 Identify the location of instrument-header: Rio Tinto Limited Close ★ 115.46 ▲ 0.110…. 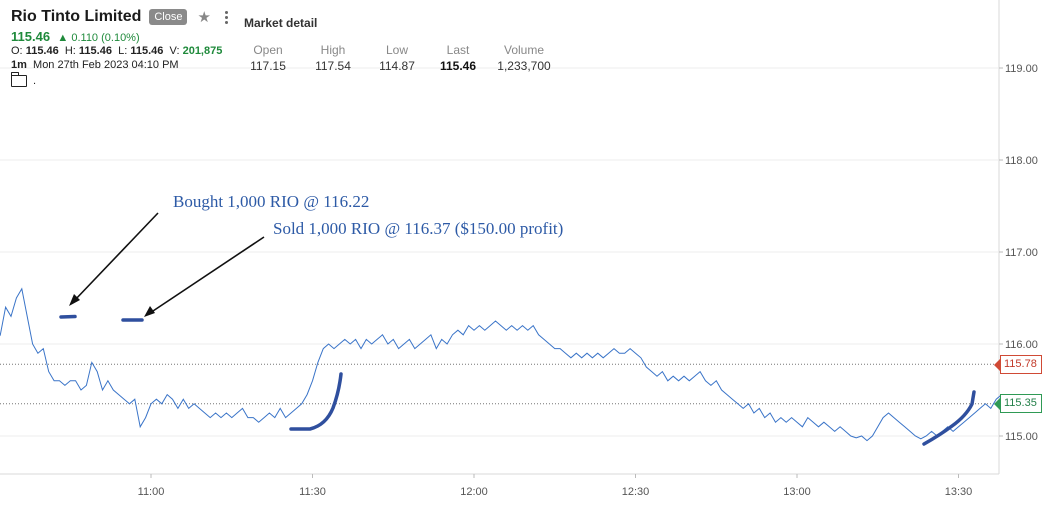
(119, 46).